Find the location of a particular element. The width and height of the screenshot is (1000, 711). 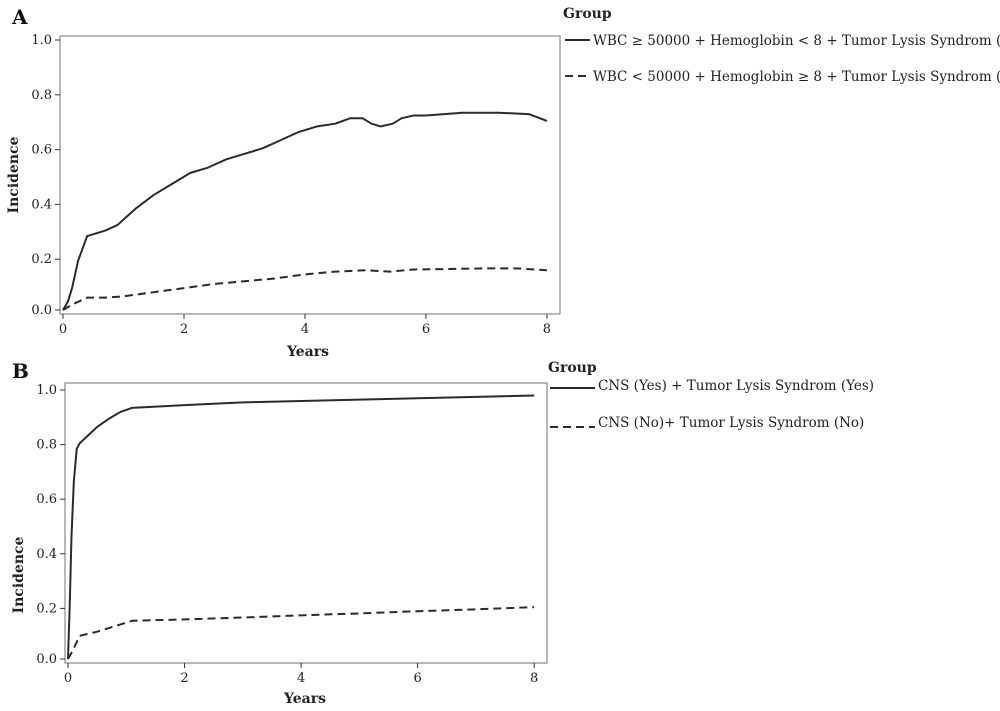

panel-a-ytick-label: 1.0 is located at coordinates (41, 40).